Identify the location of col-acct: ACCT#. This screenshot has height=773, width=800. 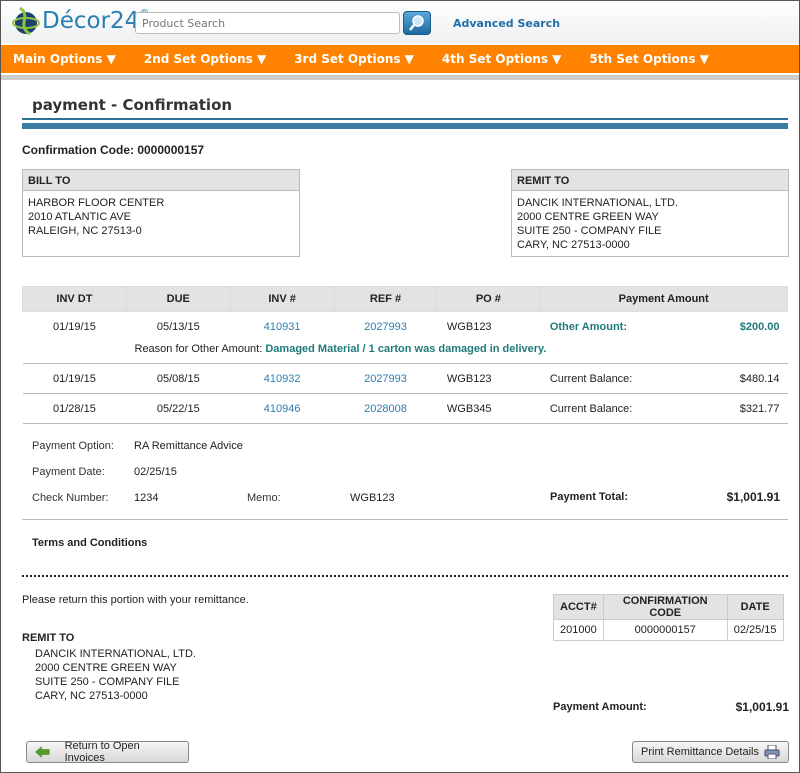
(578, 607).